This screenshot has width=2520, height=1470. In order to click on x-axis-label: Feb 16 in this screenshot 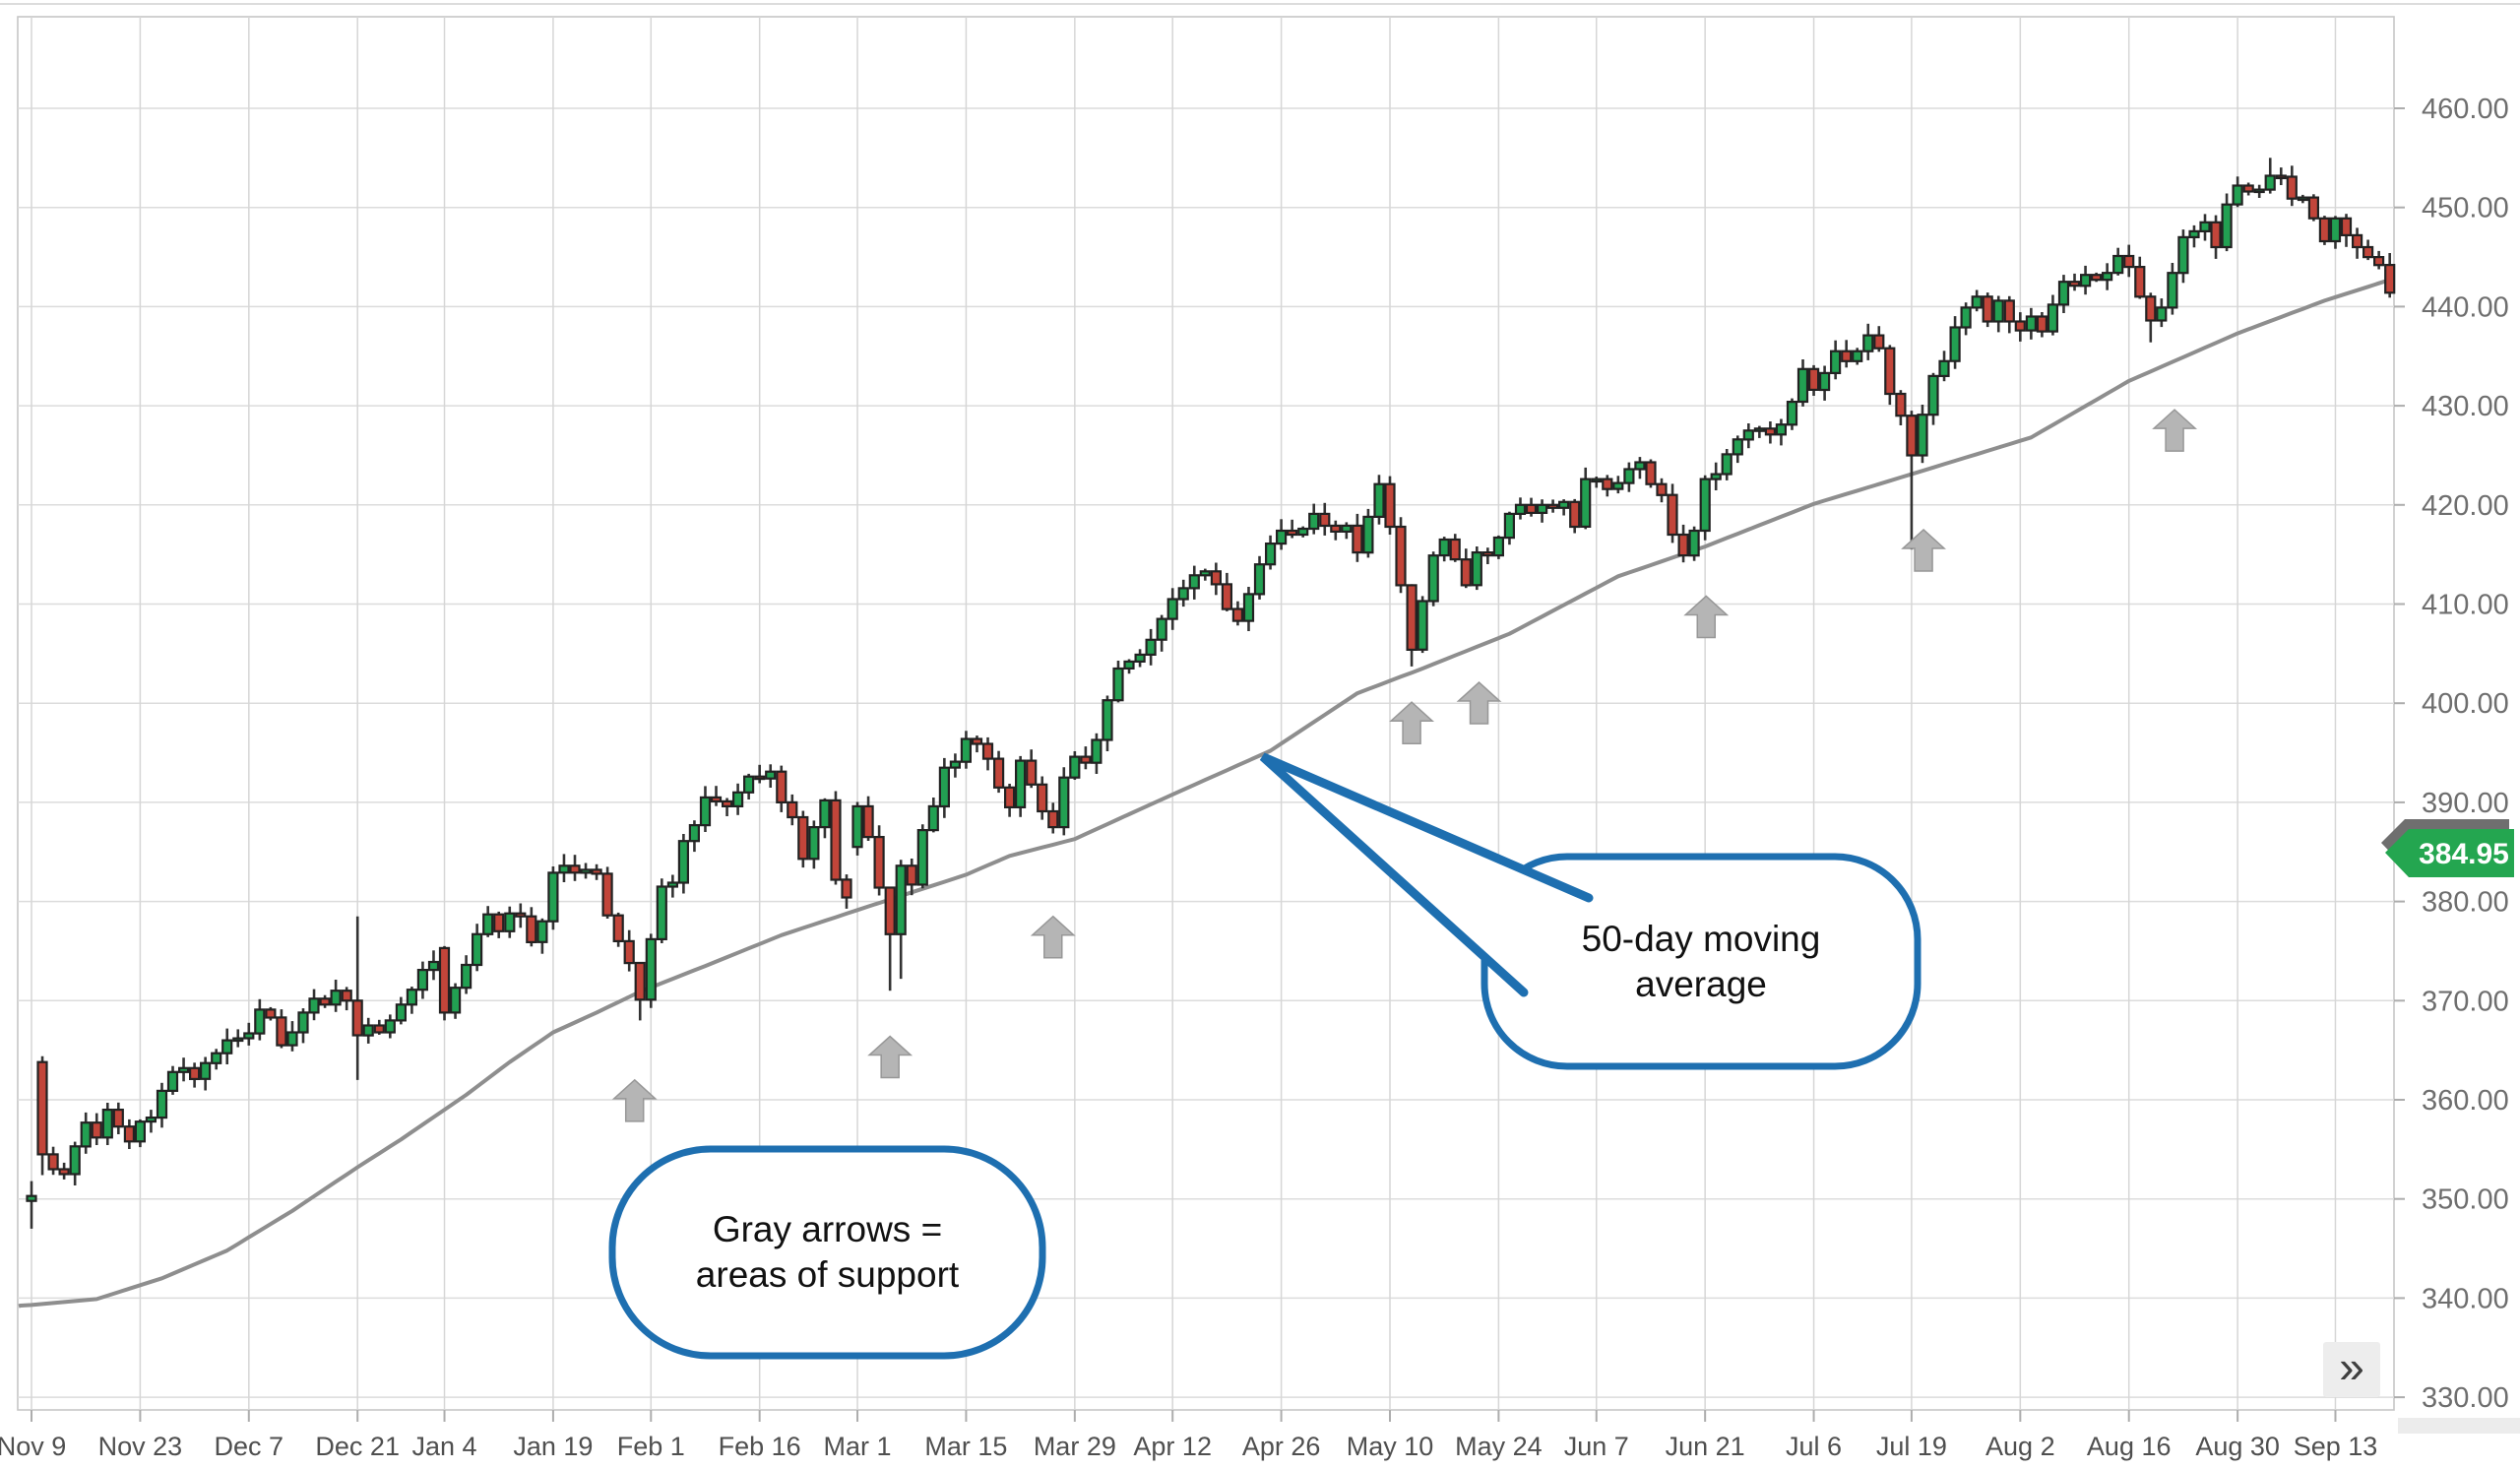, I will do `click(760, 1446)`.